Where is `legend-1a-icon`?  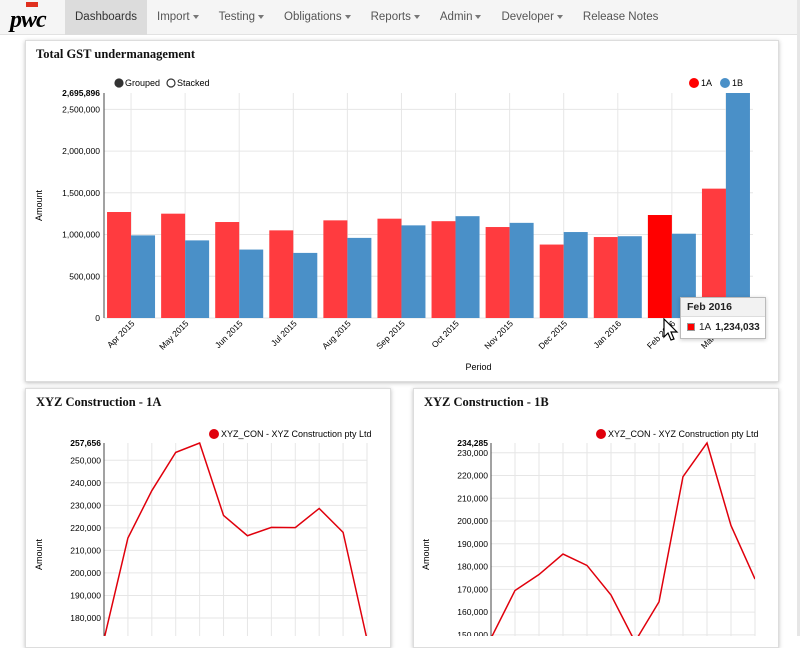
legend-1a-icon is located at coordinates (694, 83).